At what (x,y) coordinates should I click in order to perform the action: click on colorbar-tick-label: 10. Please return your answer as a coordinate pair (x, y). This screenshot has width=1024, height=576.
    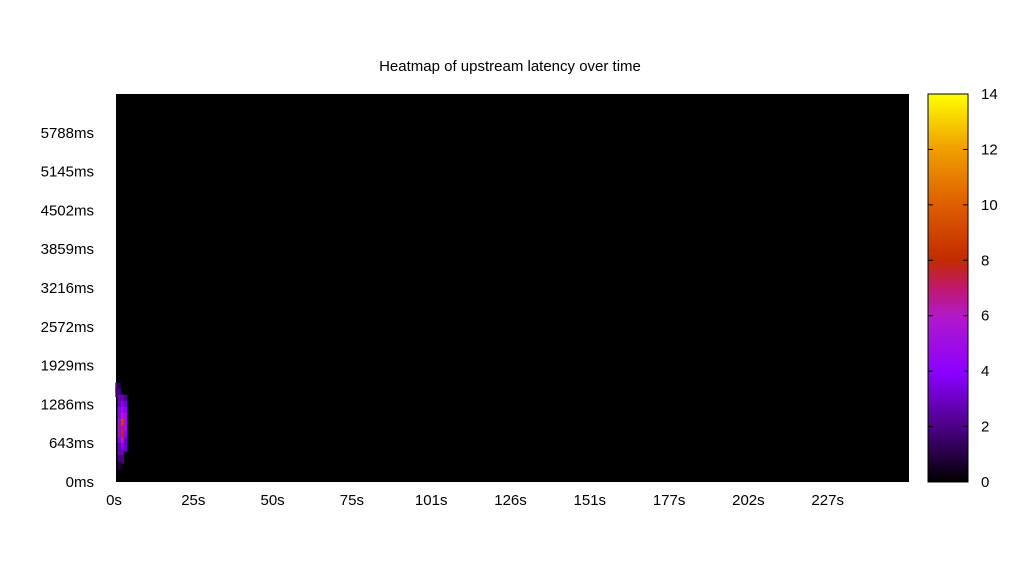
    Looking at the image, I should click on (989, 205).